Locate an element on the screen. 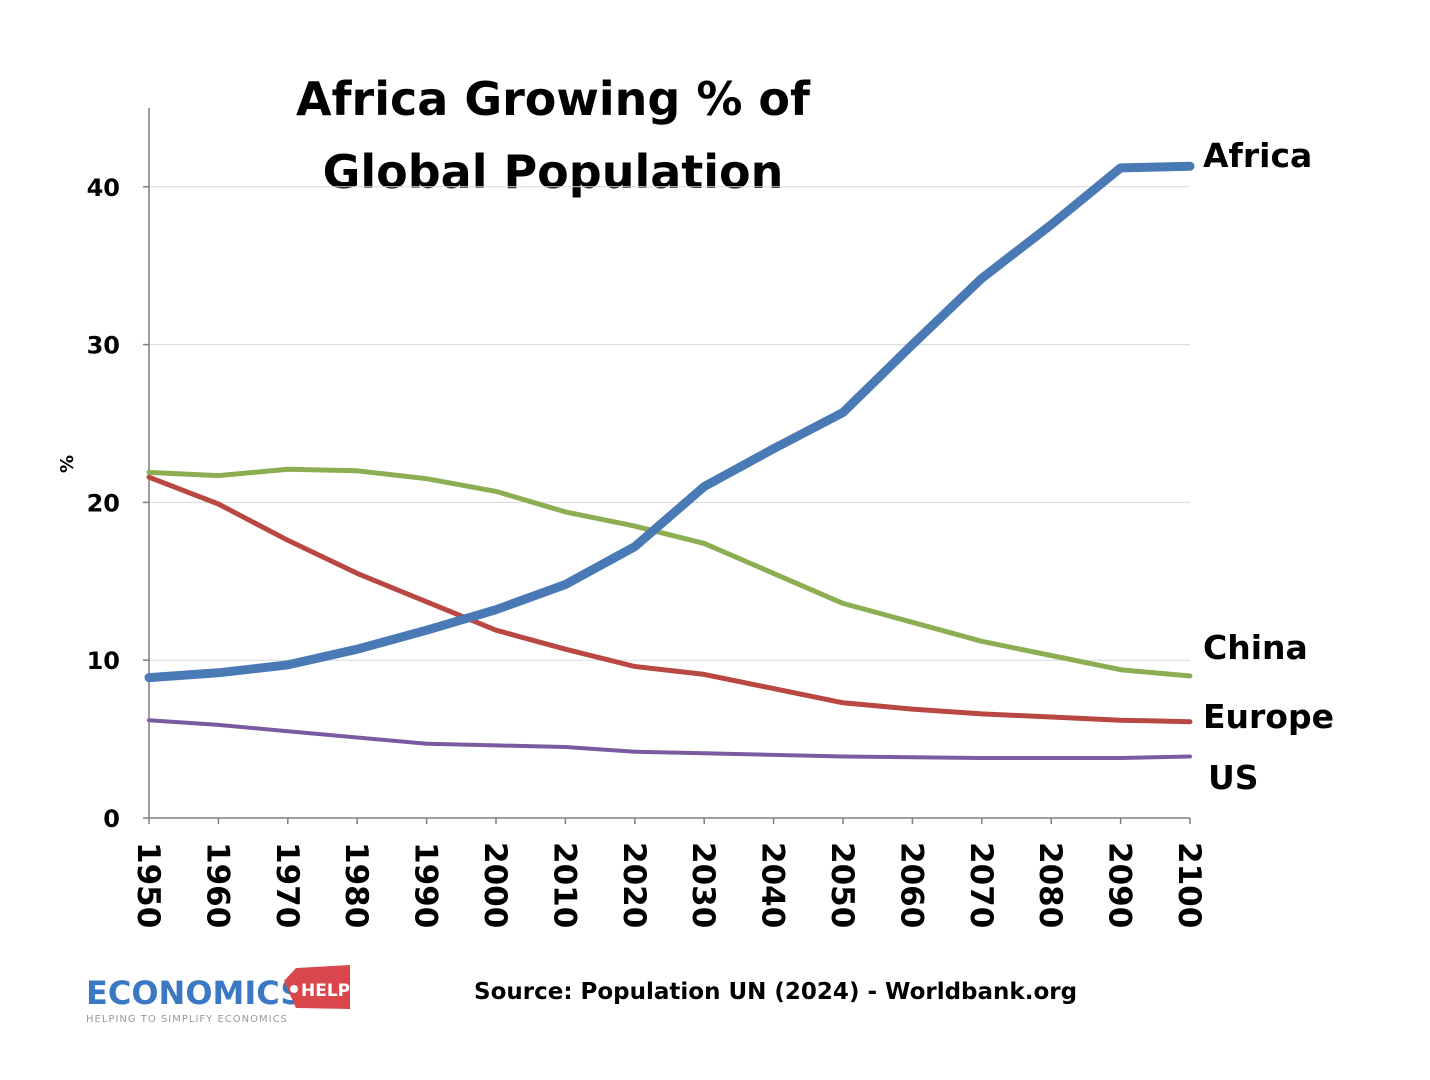 This screenshot has width=1430, height=1080. chart-title-line-2: Global Population is located at coordinates (553, 172).